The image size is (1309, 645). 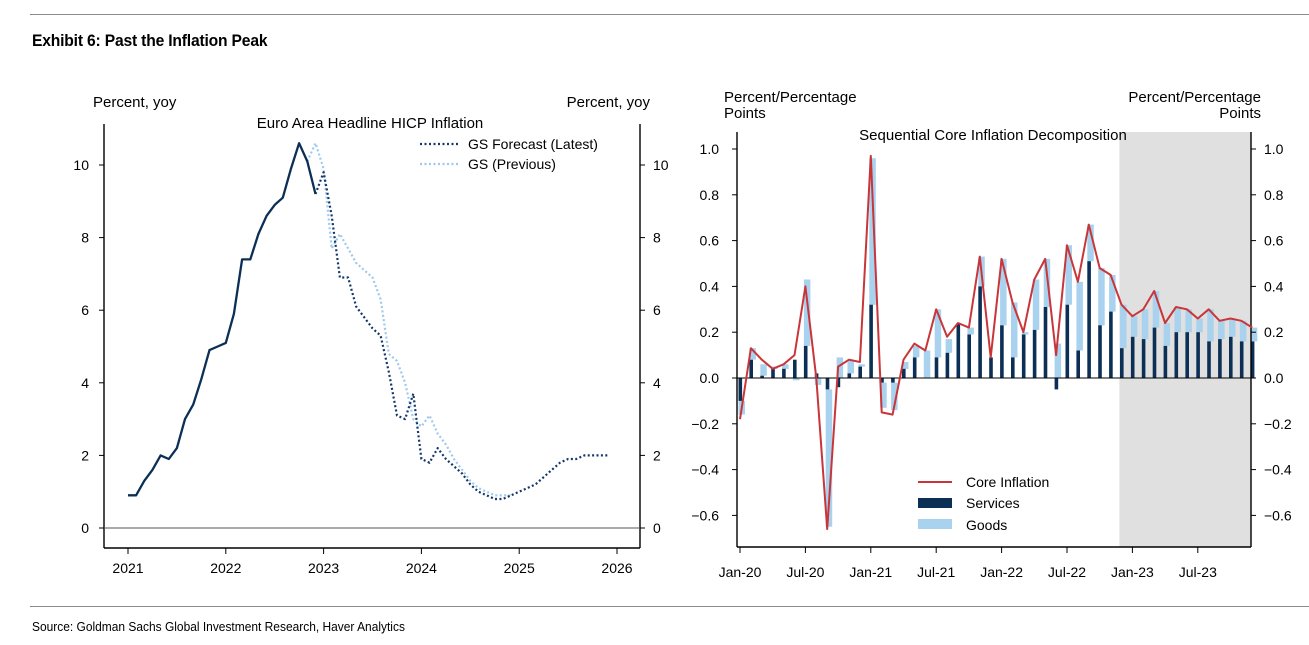 What do you see at coordinates (609, 102) in the screenshot?
I see `right-axis-unit-label: Percent, yoy` at bounding box center [609, 102].